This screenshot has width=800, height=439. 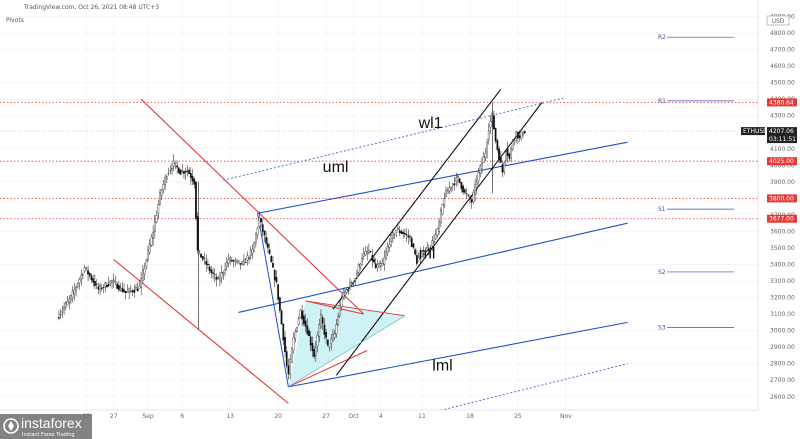 What do you see at coordinates (388, 244) in the screenshot?
I see `chart-annotations: wl1 uml ml lml` at bounding box center [388, 244].